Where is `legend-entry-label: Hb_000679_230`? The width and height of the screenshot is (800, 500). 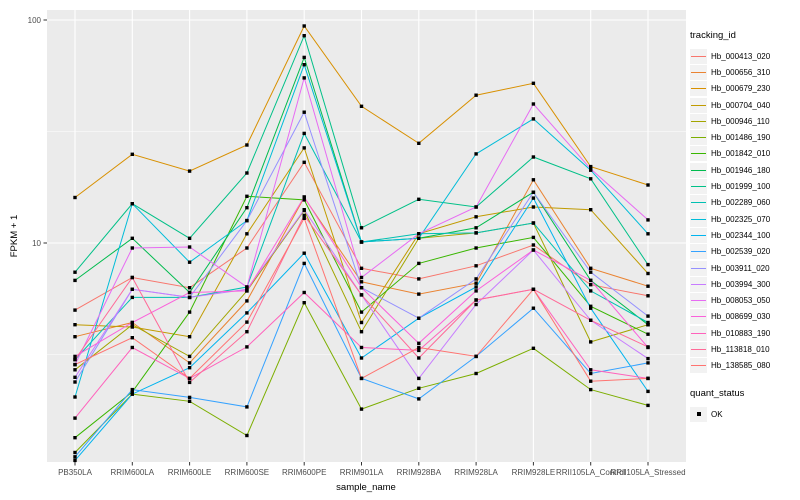 legend-entry-label: Hb_000679_230 is located at coordinates (741, 89).